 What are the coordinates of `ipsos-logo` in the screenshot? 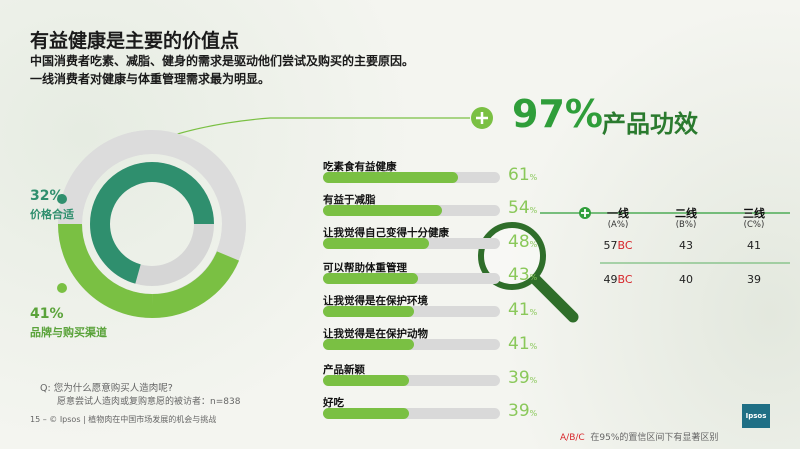 It's located at (756, 416).